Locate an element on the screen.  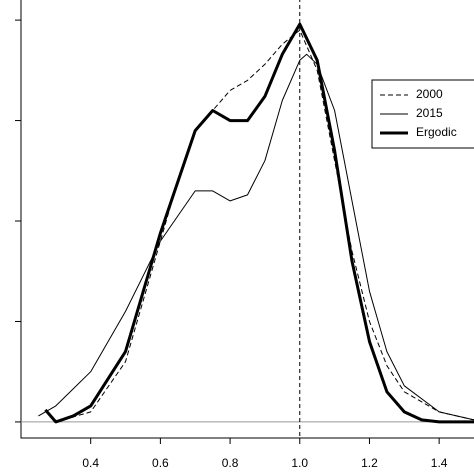
legend-label: 2015 is located at coordinates (429, 113).